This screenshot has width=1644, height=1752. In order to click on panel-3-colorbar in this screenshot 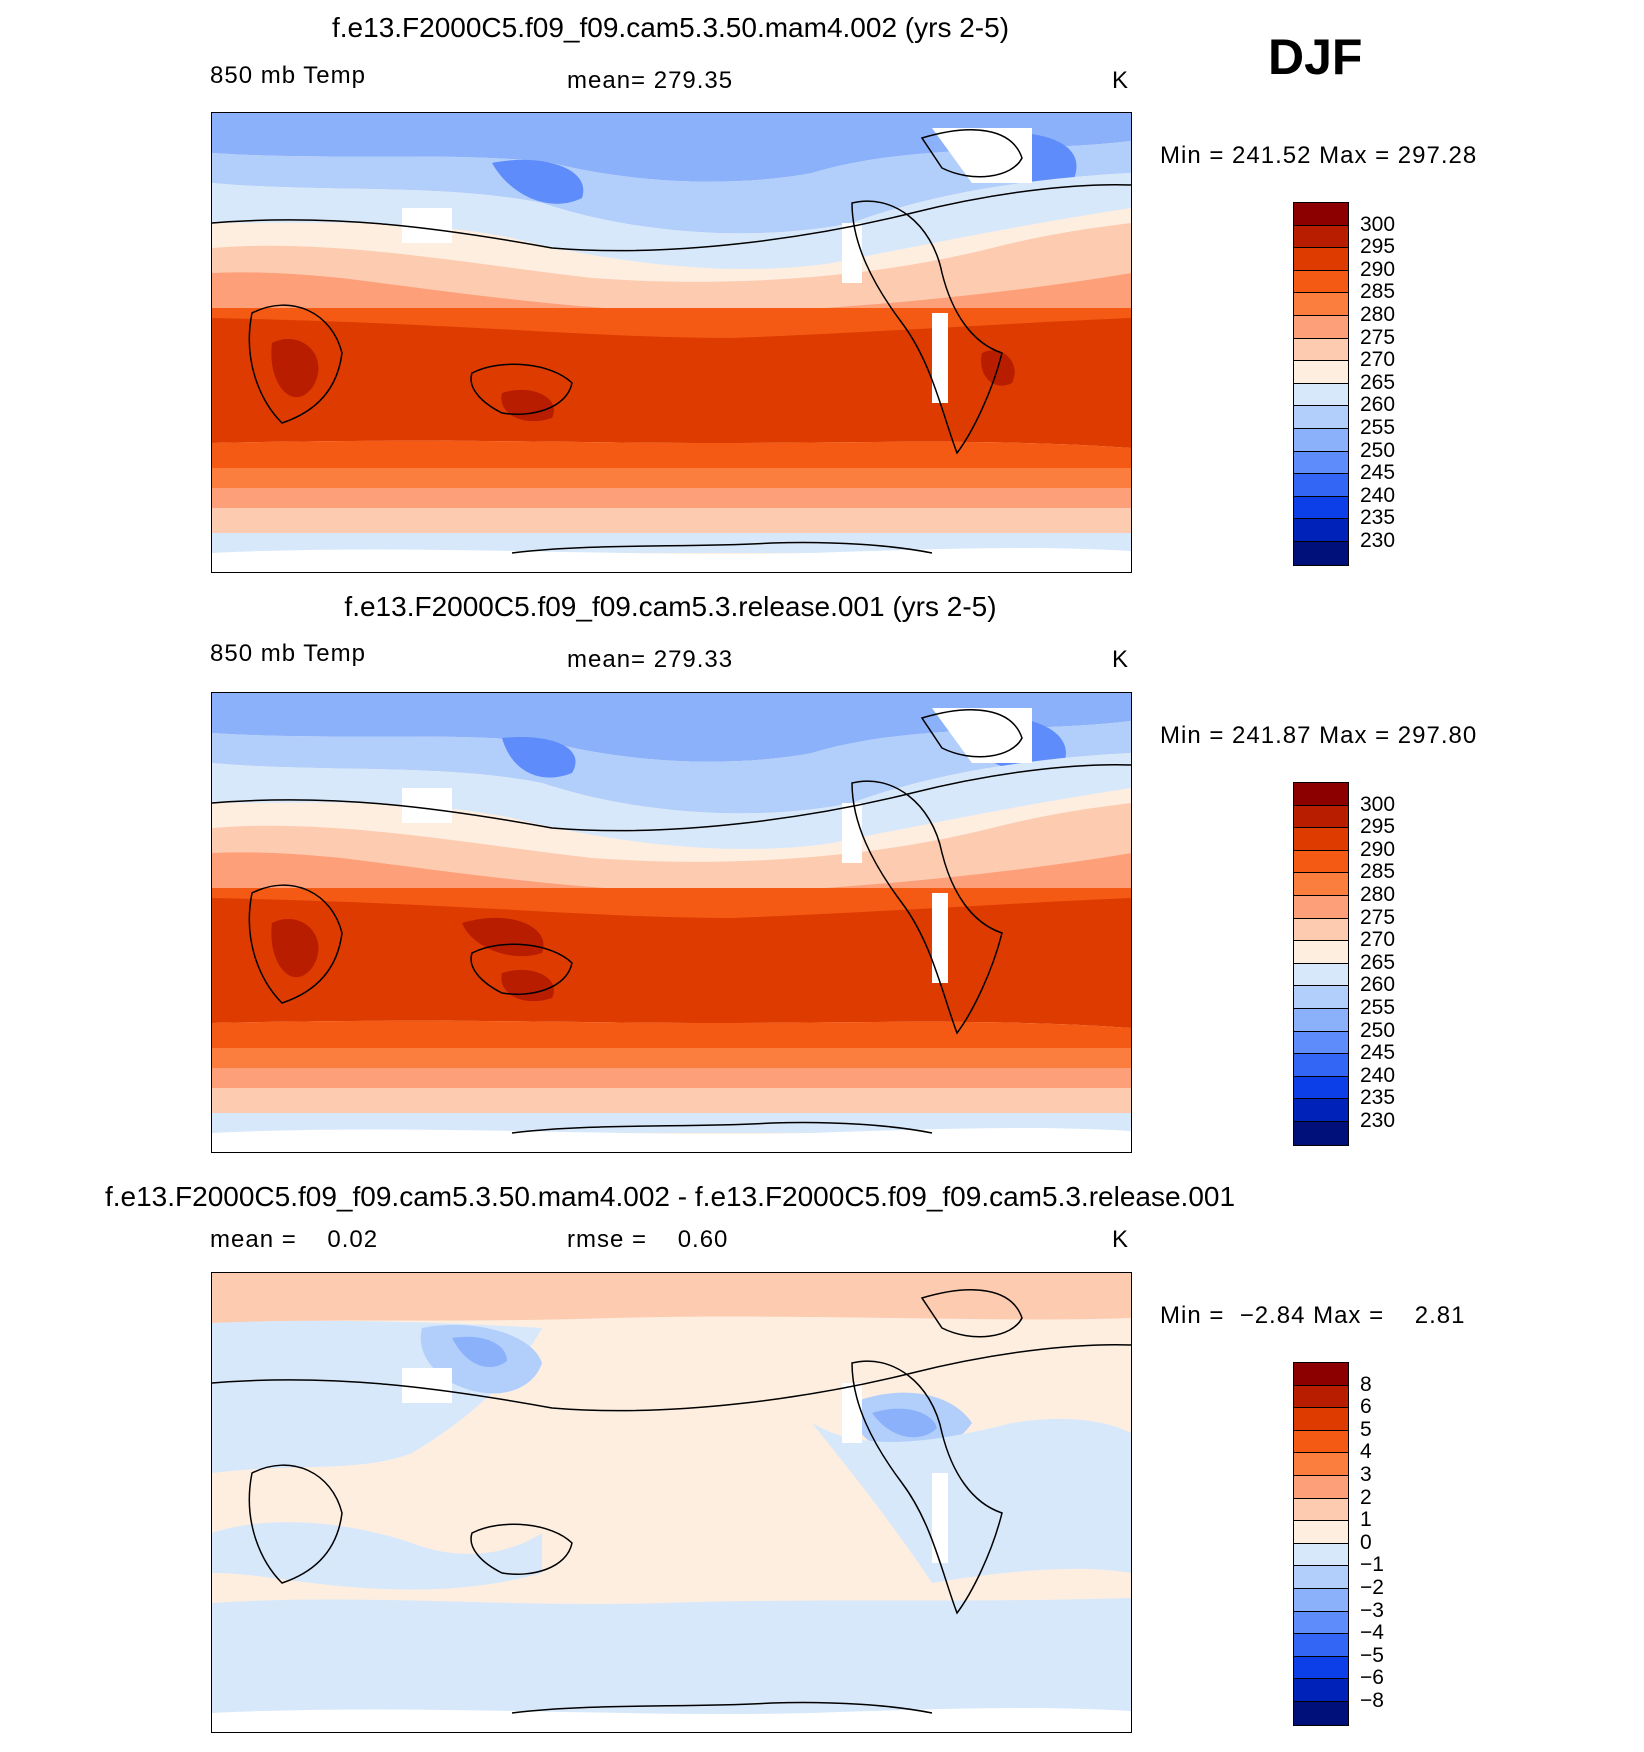, I will do `click(1321, 1544)`.